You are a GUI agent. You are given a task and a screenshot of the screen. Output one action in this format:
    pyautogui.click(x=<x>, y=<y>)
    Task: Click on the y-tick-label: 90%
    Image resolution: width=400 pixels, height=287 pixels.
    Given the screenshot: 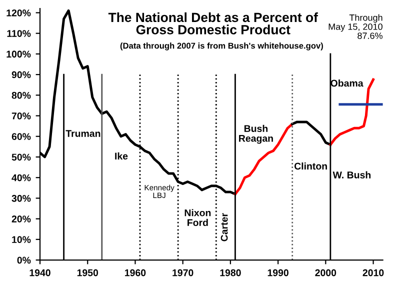 What is the action you would take?
    pyautogui.click(x=21, y=74)
    